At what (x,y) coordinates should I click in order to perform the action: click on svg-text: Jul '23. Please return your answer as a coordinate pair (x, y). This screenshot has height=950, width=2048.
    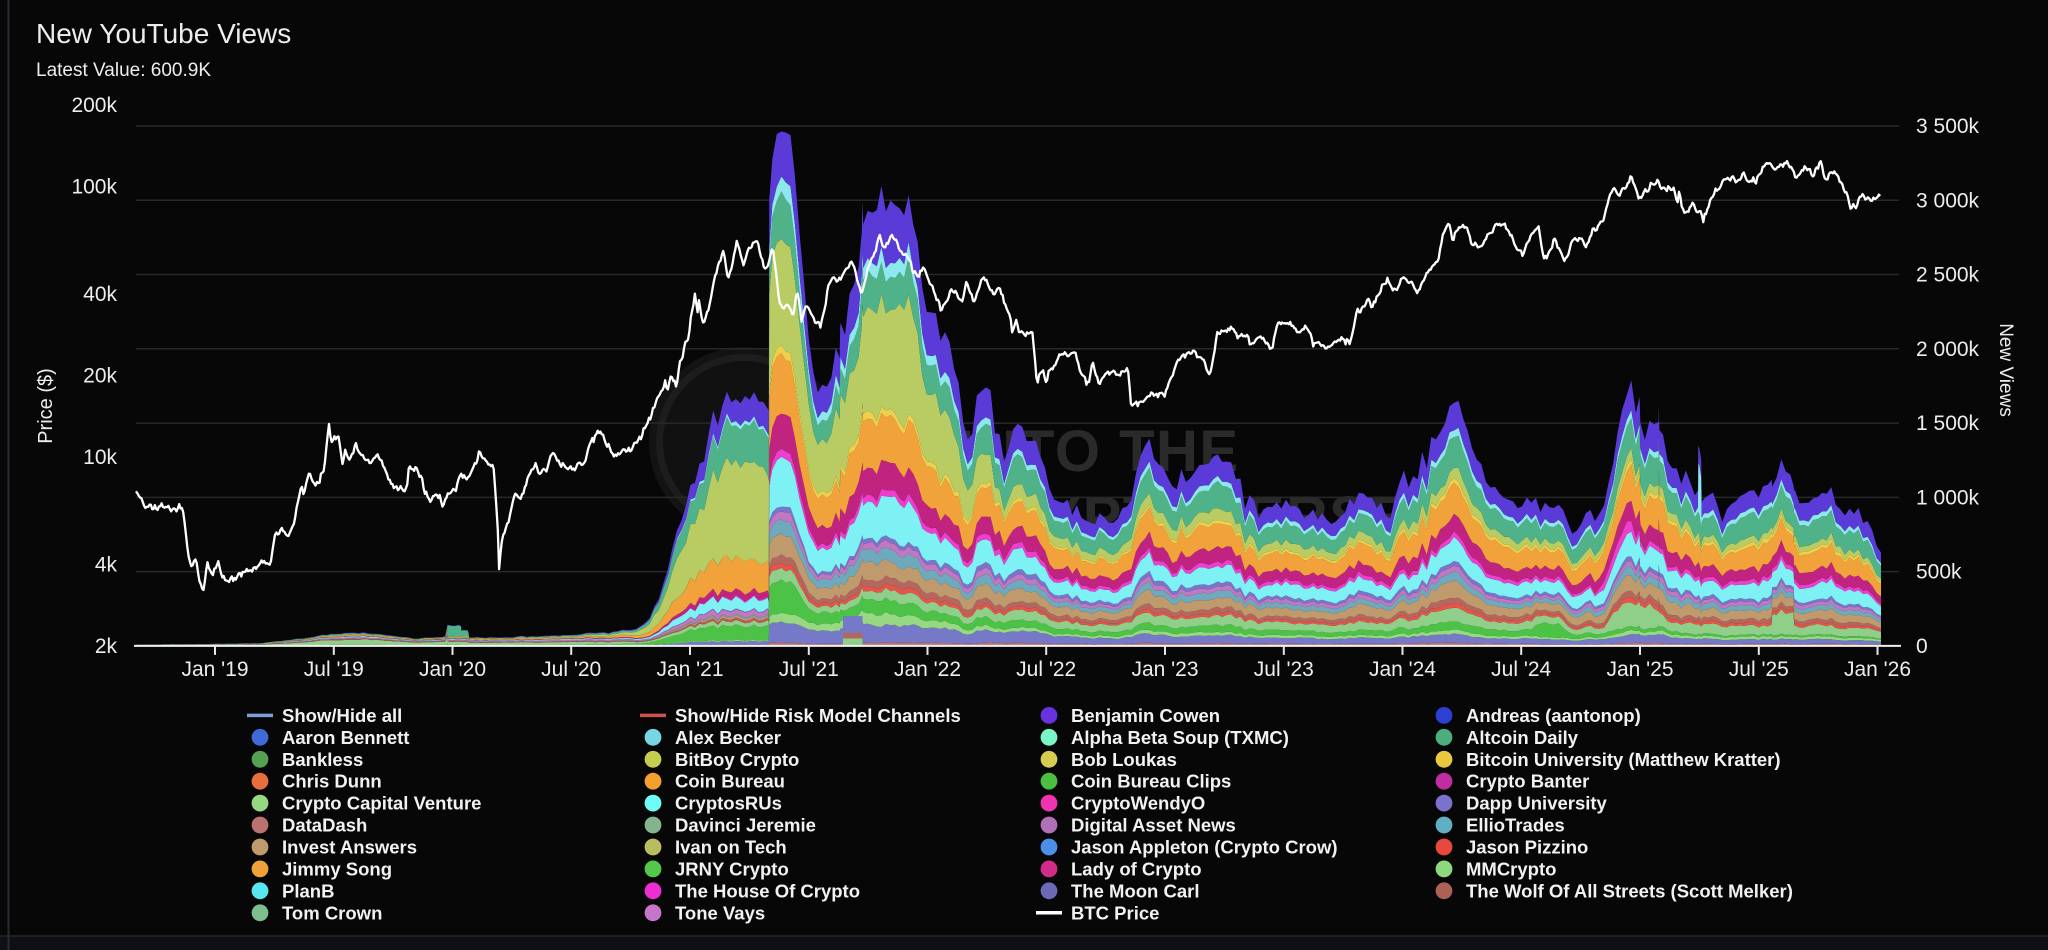
    Looking at the image, I should click on (1284, 669).